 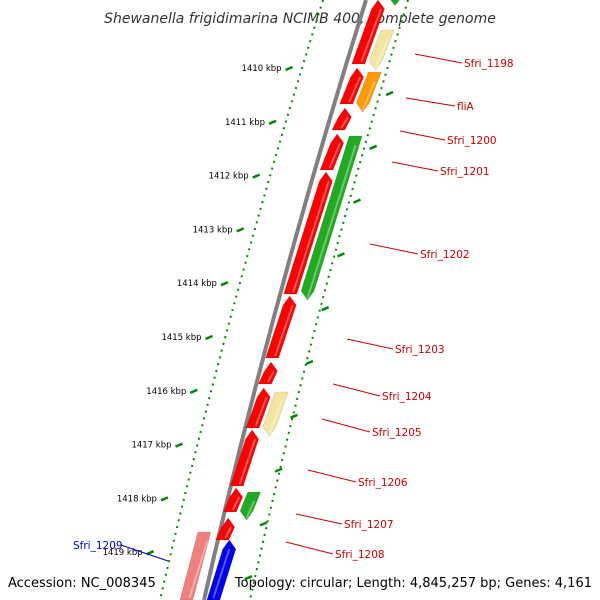 What do you see at coordinates (472, 141) in the screenshot?
I see `gene-label: Sfri_1200` at bounding box center [472, 141].